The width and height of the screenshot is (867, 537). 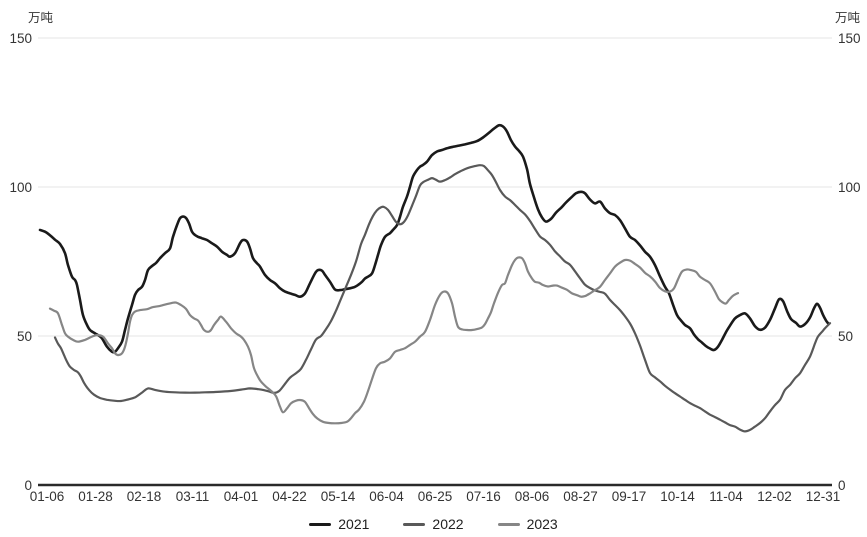 What do you see at coordinates (144, 496) in the screenshot?
I see `x-tick-02-18: 02-18` at bounding box center [144, 496].